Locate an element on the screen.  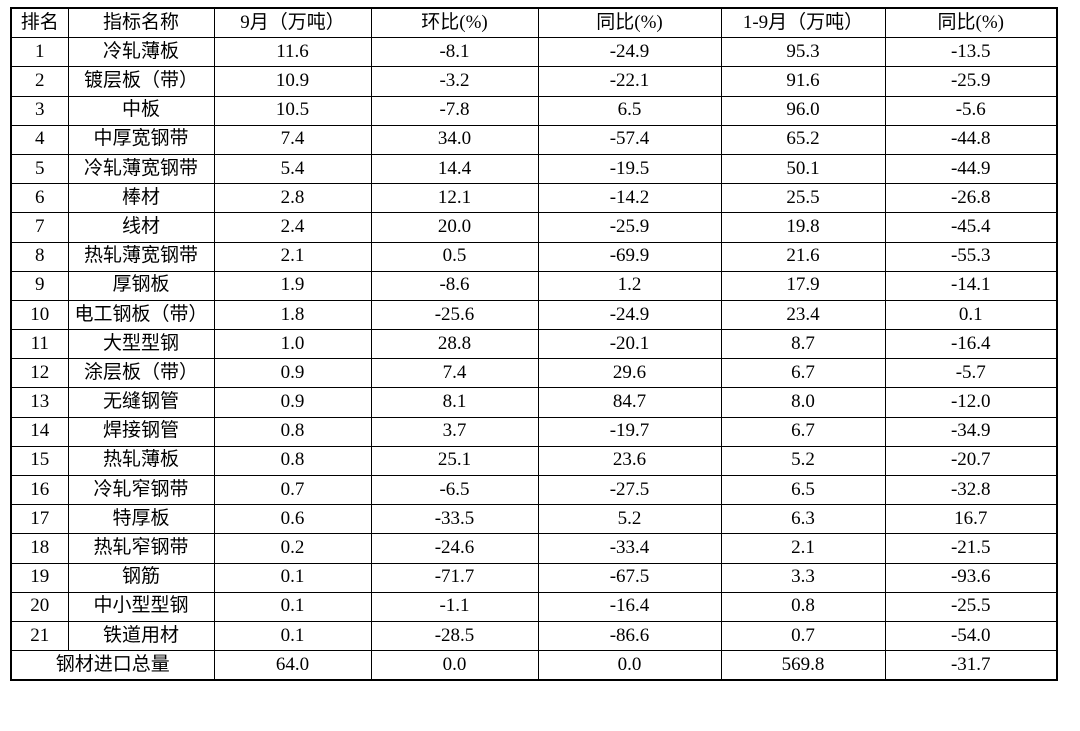
indicator-name-cell: 热轧窄钢带 is located at coordinates (141, 548).